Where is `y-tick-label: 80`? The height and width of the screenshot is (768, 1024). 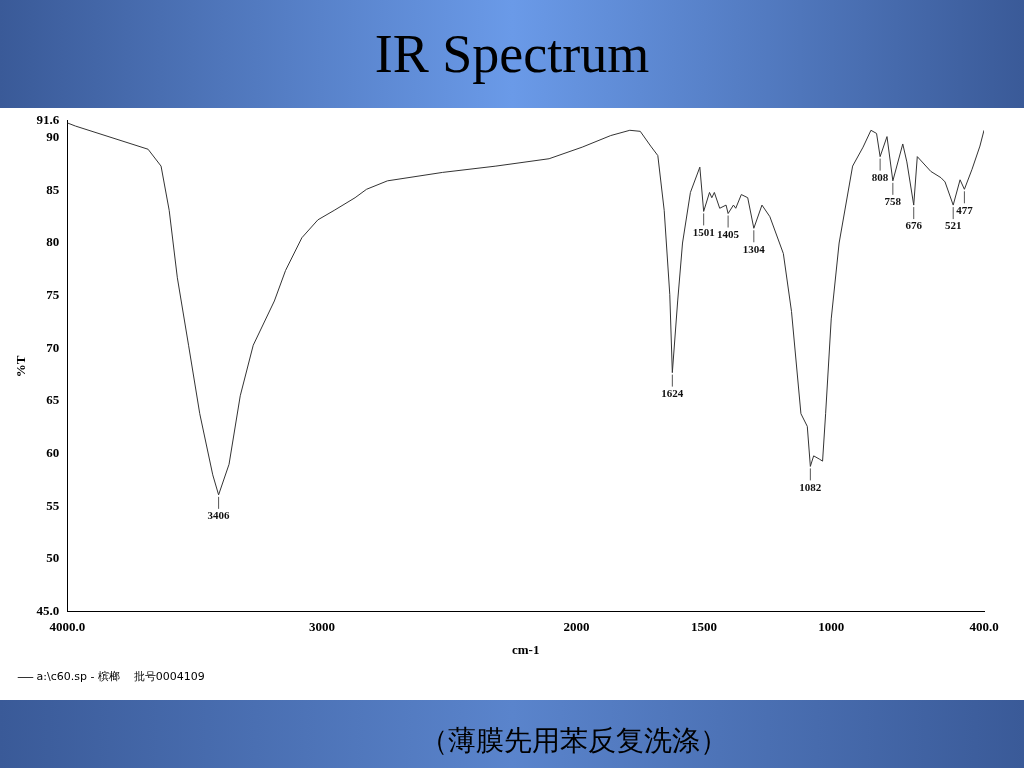
y-tick-label: 80 is located at coordinates (53, 242).